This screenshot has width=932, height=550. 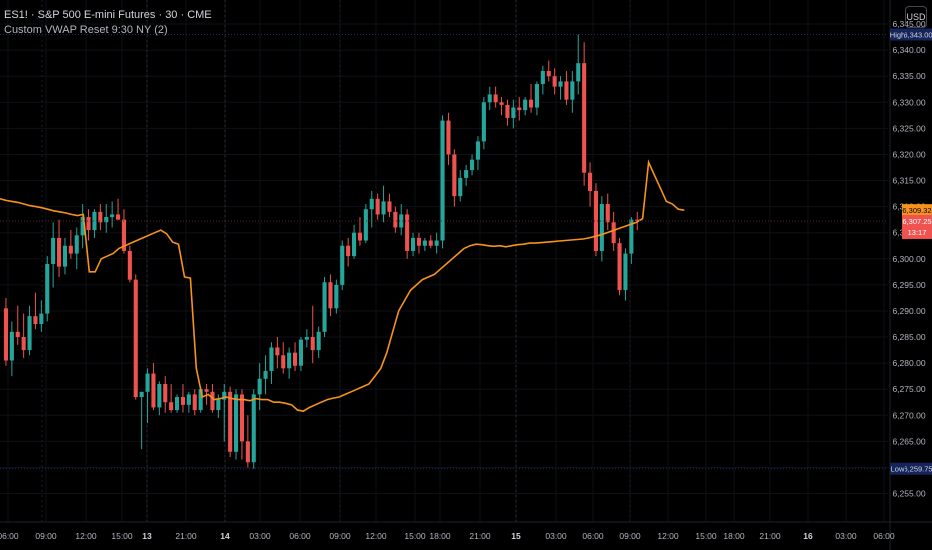 I want to click on y-tick-label-3: 6,330.00, so click(x=908, y=102).